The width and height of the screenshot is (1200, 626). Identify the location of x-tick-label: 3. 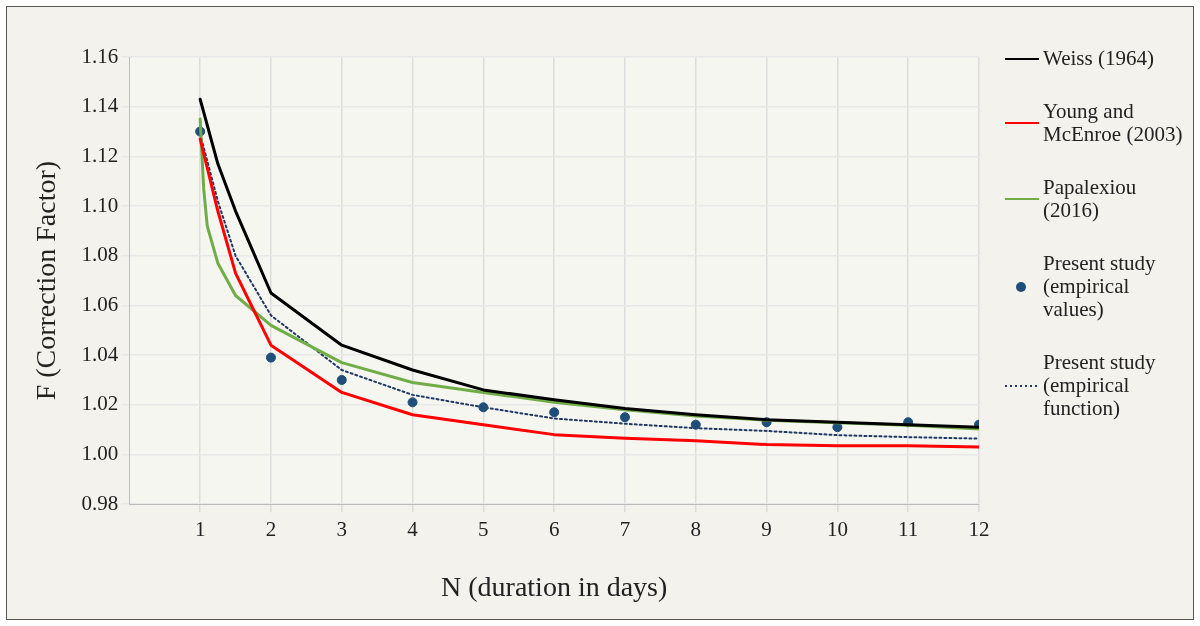
(342, 529).